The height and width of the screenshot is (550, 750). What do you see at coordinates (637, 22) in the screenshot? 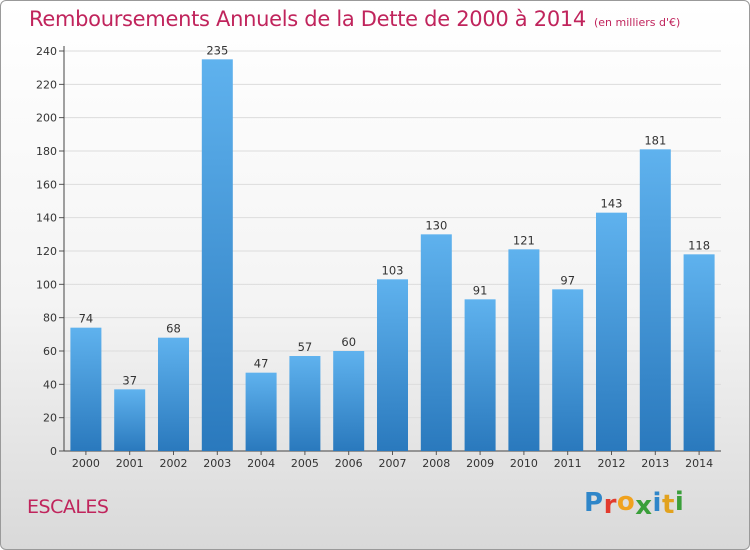
I see `chart-subtitle: (en milliers d'€)` at bounding box center [637, 22].